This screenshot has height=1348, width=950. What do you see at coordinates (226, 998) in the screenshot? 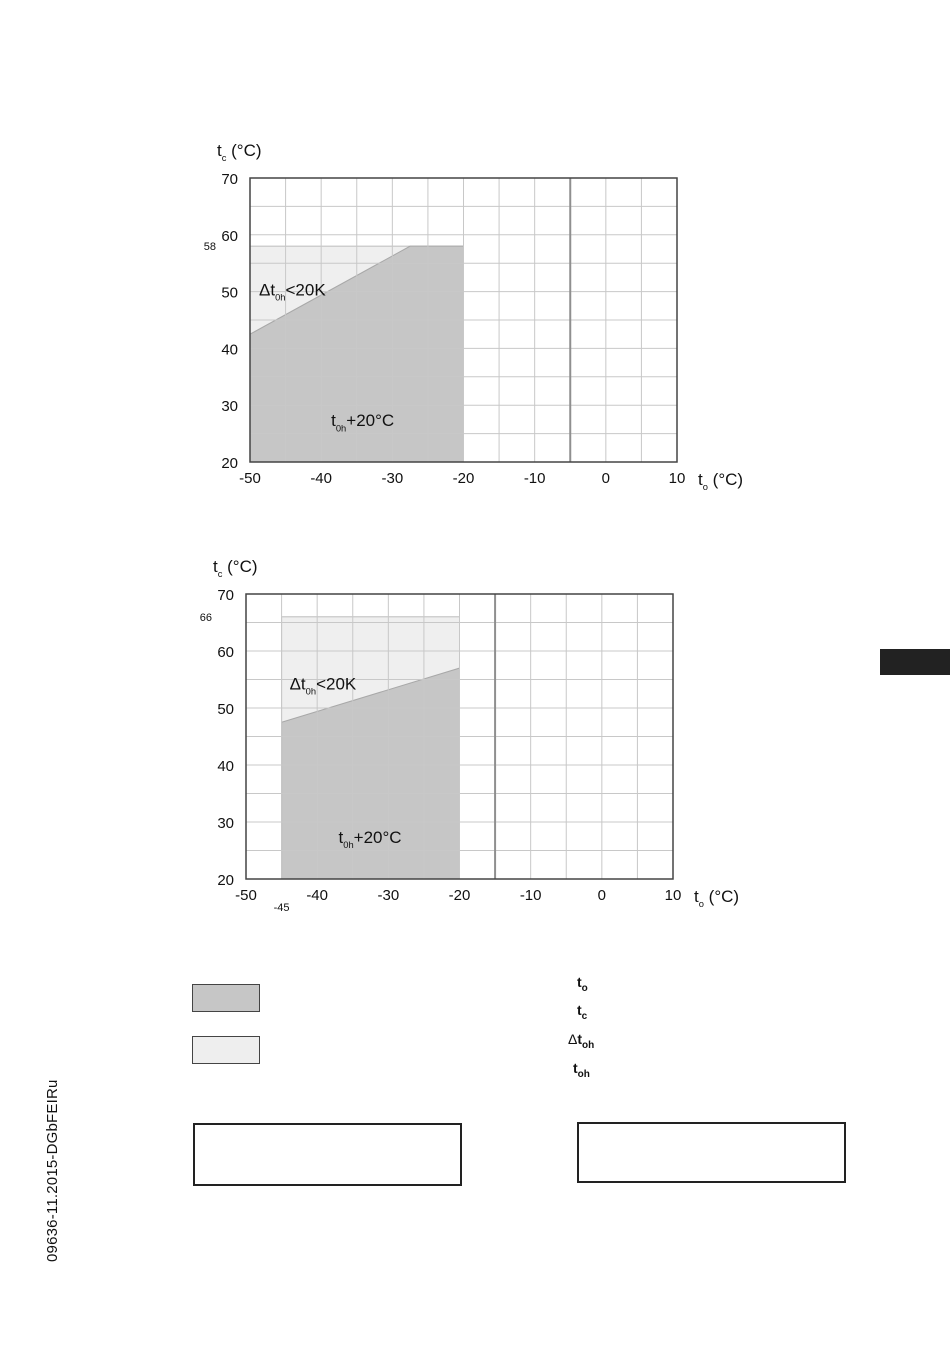
I see `legend-swatch-dark` at bounding box center [226, 998].